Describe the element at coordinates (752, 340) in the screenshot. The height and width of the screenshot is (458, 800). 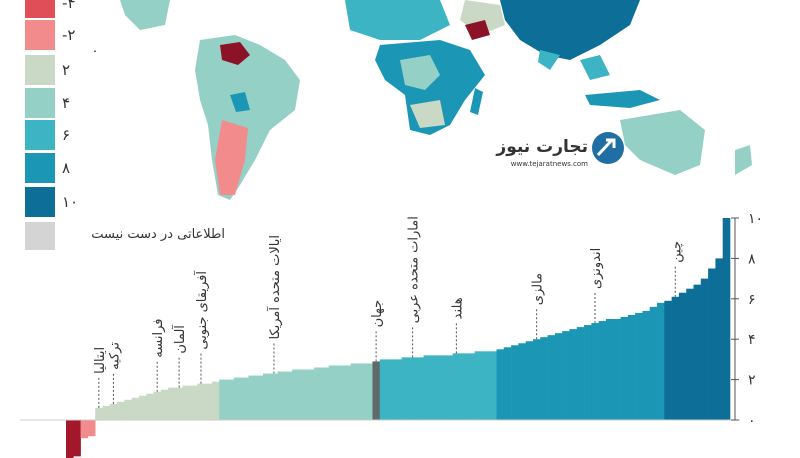
I see `y-tick-label: ۴` at that location.